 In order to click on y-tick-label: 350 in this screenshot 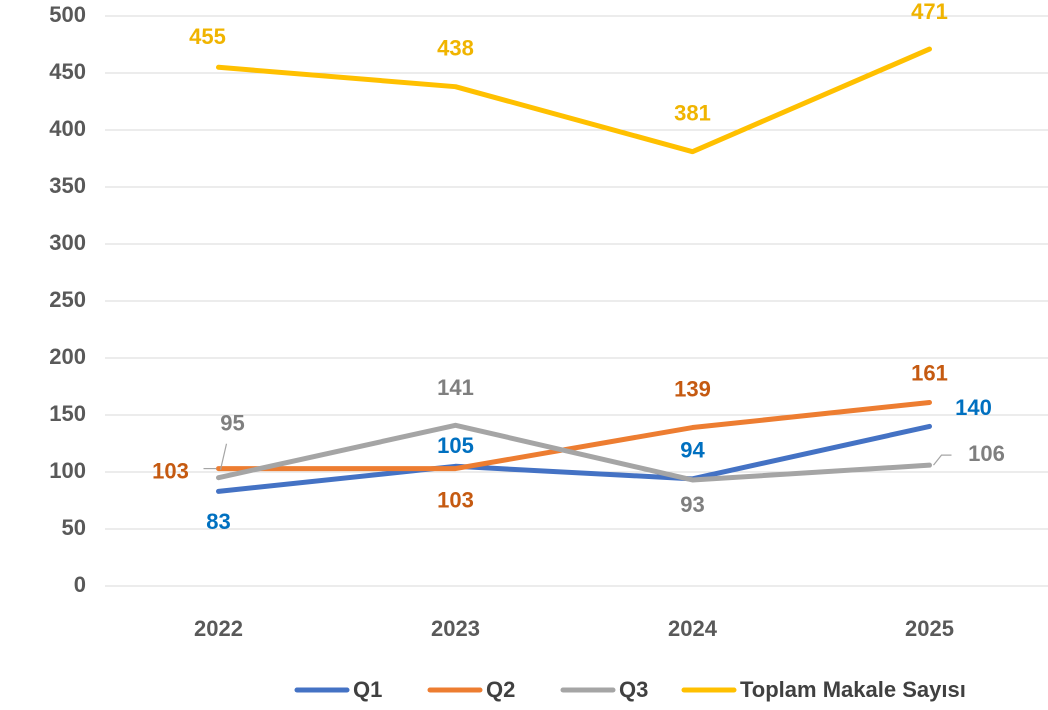, I will do `click(67, 185)`.